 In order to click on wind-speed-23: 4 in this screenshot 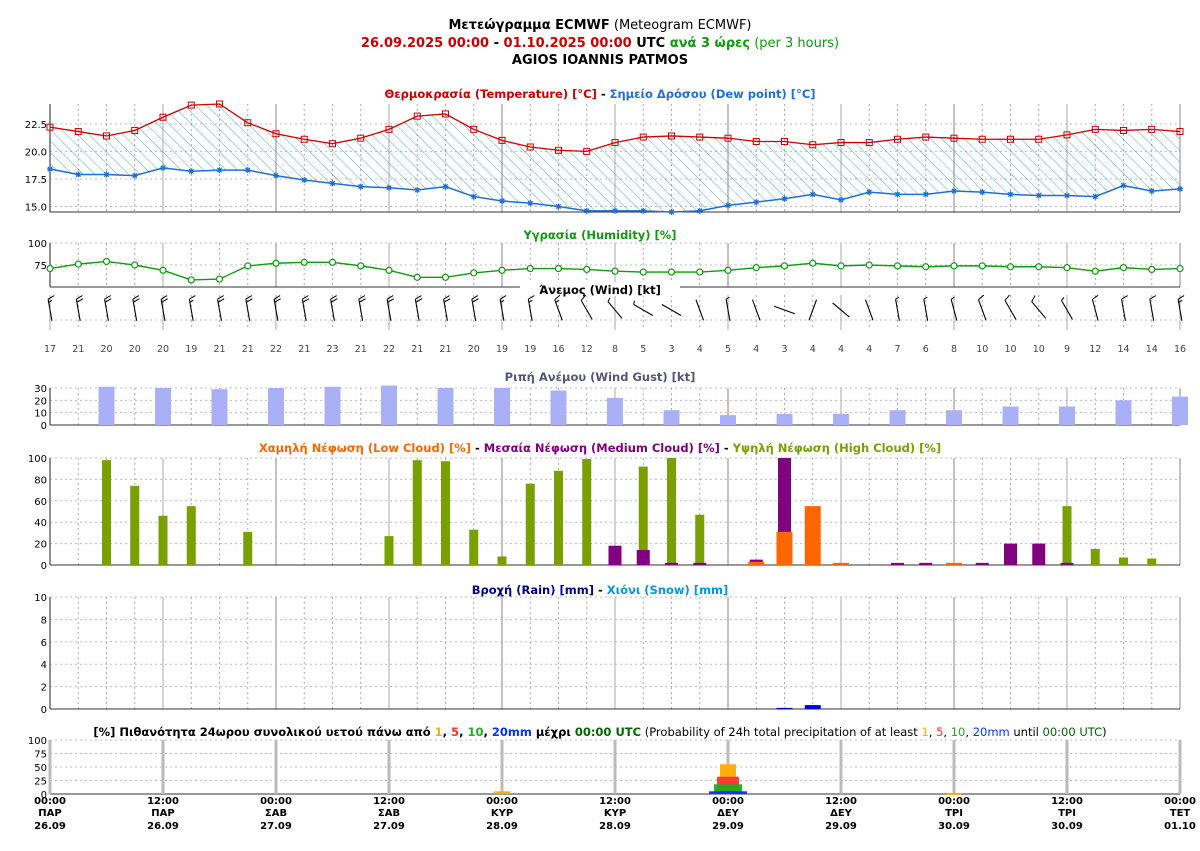, I will do `click(700, 349)`.